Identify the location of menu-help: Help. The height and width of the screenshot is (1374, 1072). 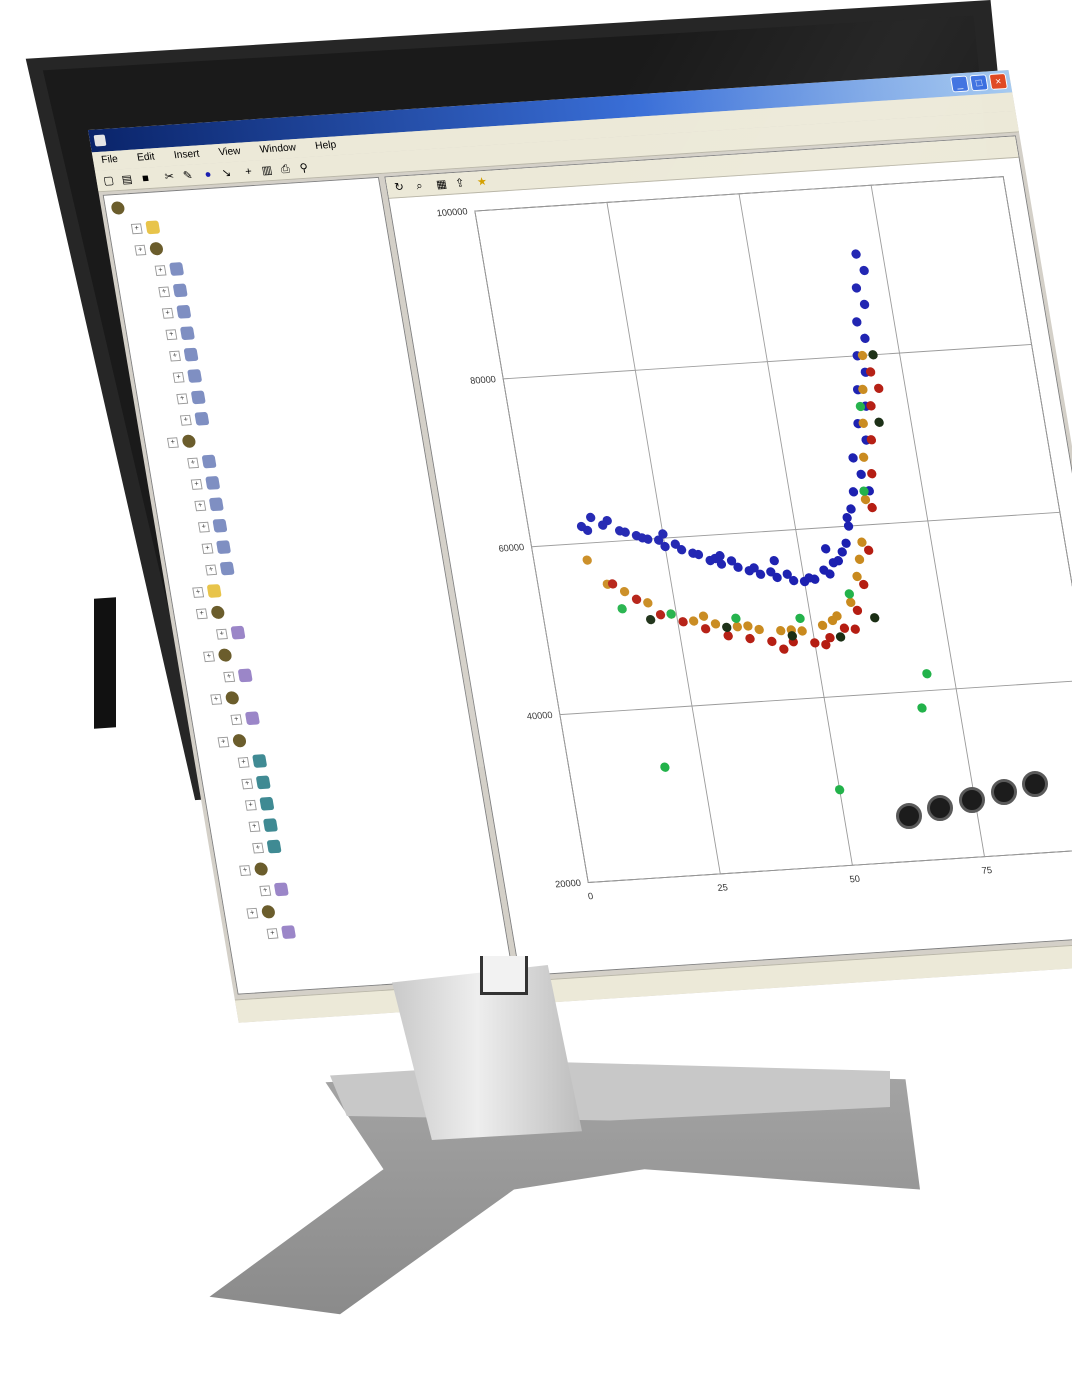
(326, 145).